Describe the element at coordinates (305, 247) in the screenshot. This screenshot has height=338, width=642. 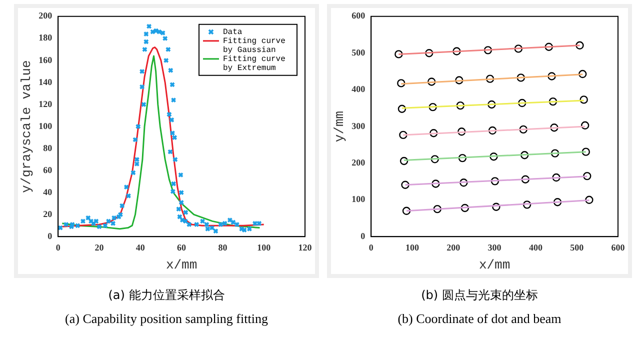
I see `x-tick-label: 120` at that location.